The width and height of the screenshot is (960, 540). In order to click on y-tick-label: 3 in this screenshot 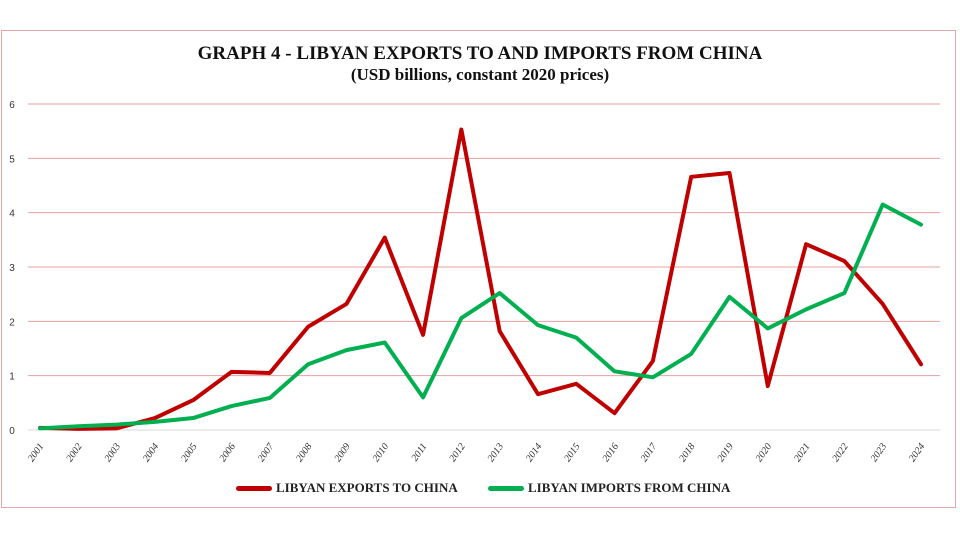, I will do `click(12, 268)`.